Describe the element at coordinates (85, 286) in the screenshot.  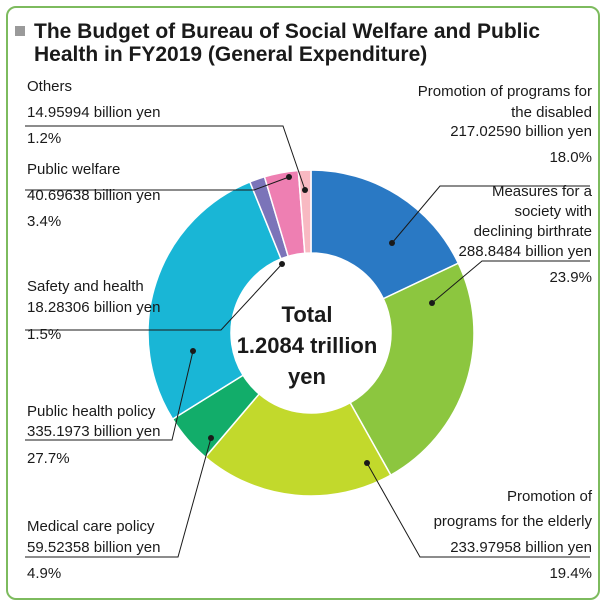
I see `slice-label-5-line-0: Safety and health` at that location.